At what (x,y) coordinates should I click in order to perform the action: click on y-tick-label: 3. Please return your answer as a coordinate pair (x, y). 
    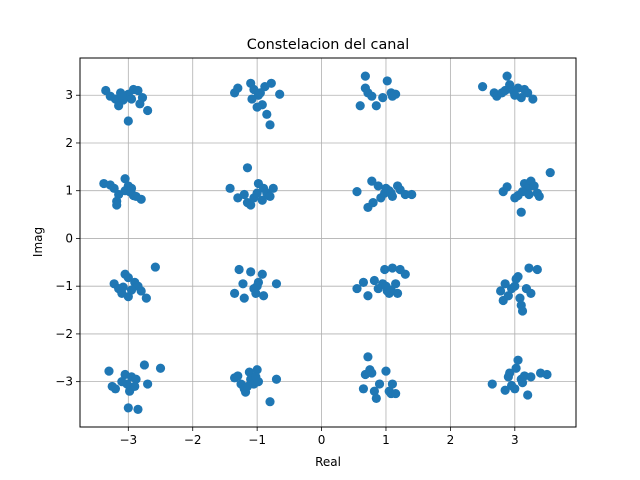
    Looking at the image, I should click on (69, 95).